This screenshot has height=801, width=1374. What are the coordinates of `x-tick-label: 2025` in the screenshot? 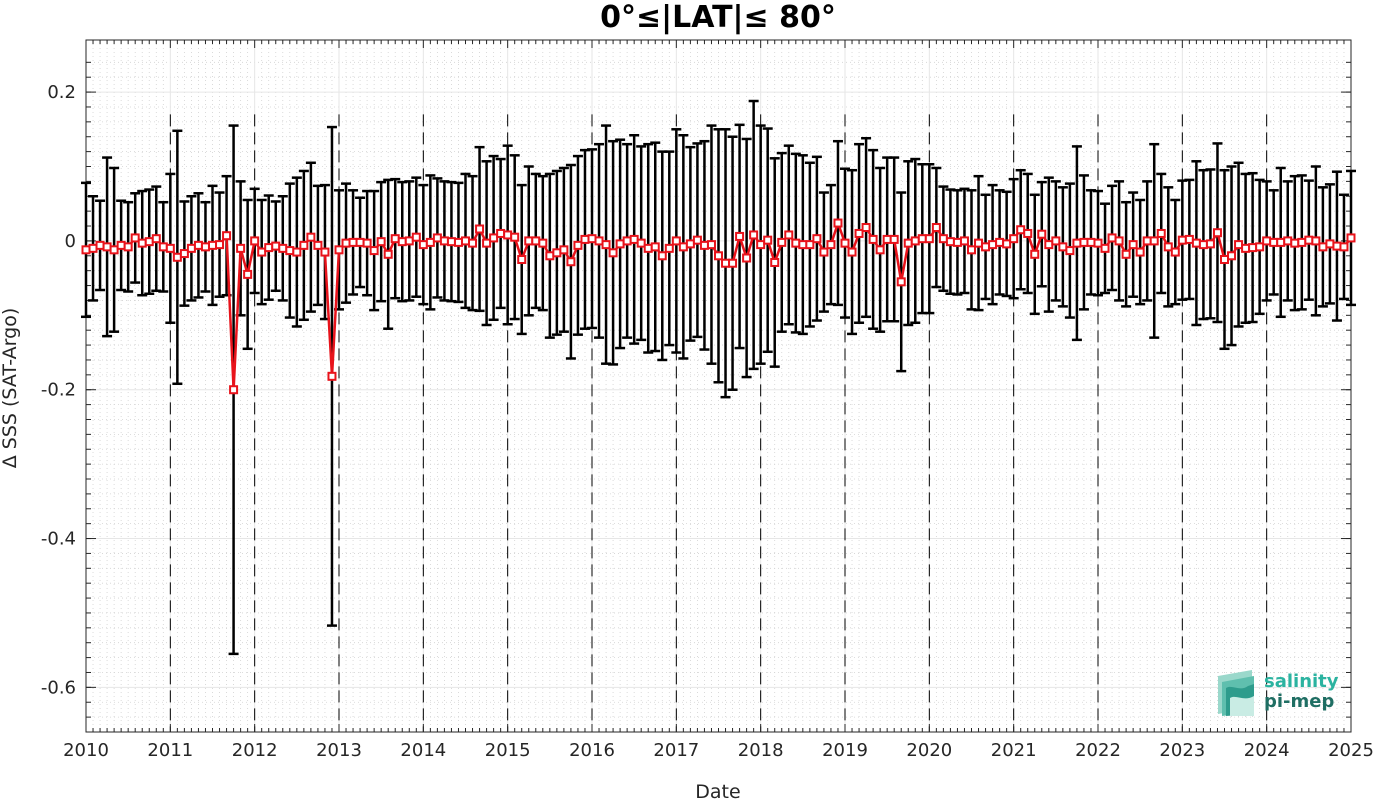 It's located at (1351, 750).